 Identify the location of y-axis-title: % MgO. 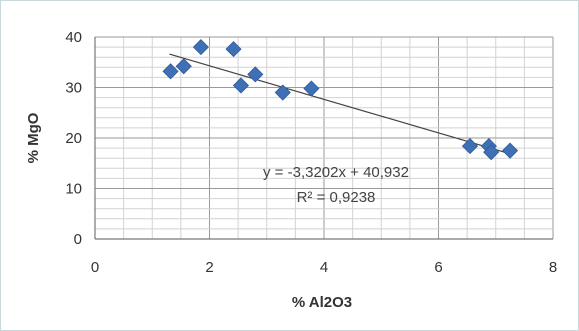
(33, 137).